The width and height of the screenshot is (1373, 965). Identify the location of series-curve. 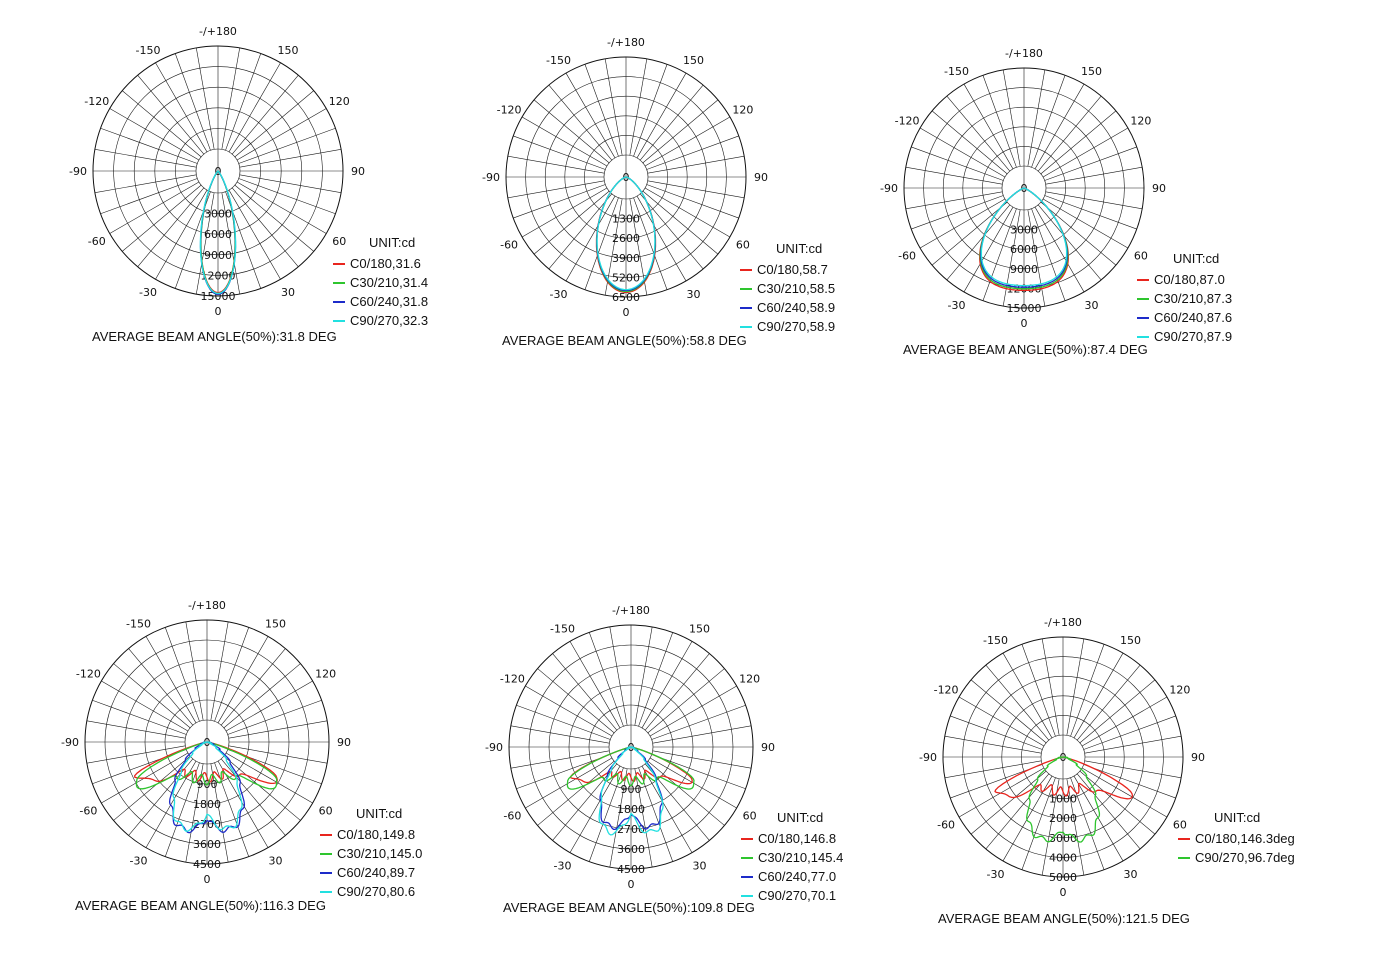
(218, 232).